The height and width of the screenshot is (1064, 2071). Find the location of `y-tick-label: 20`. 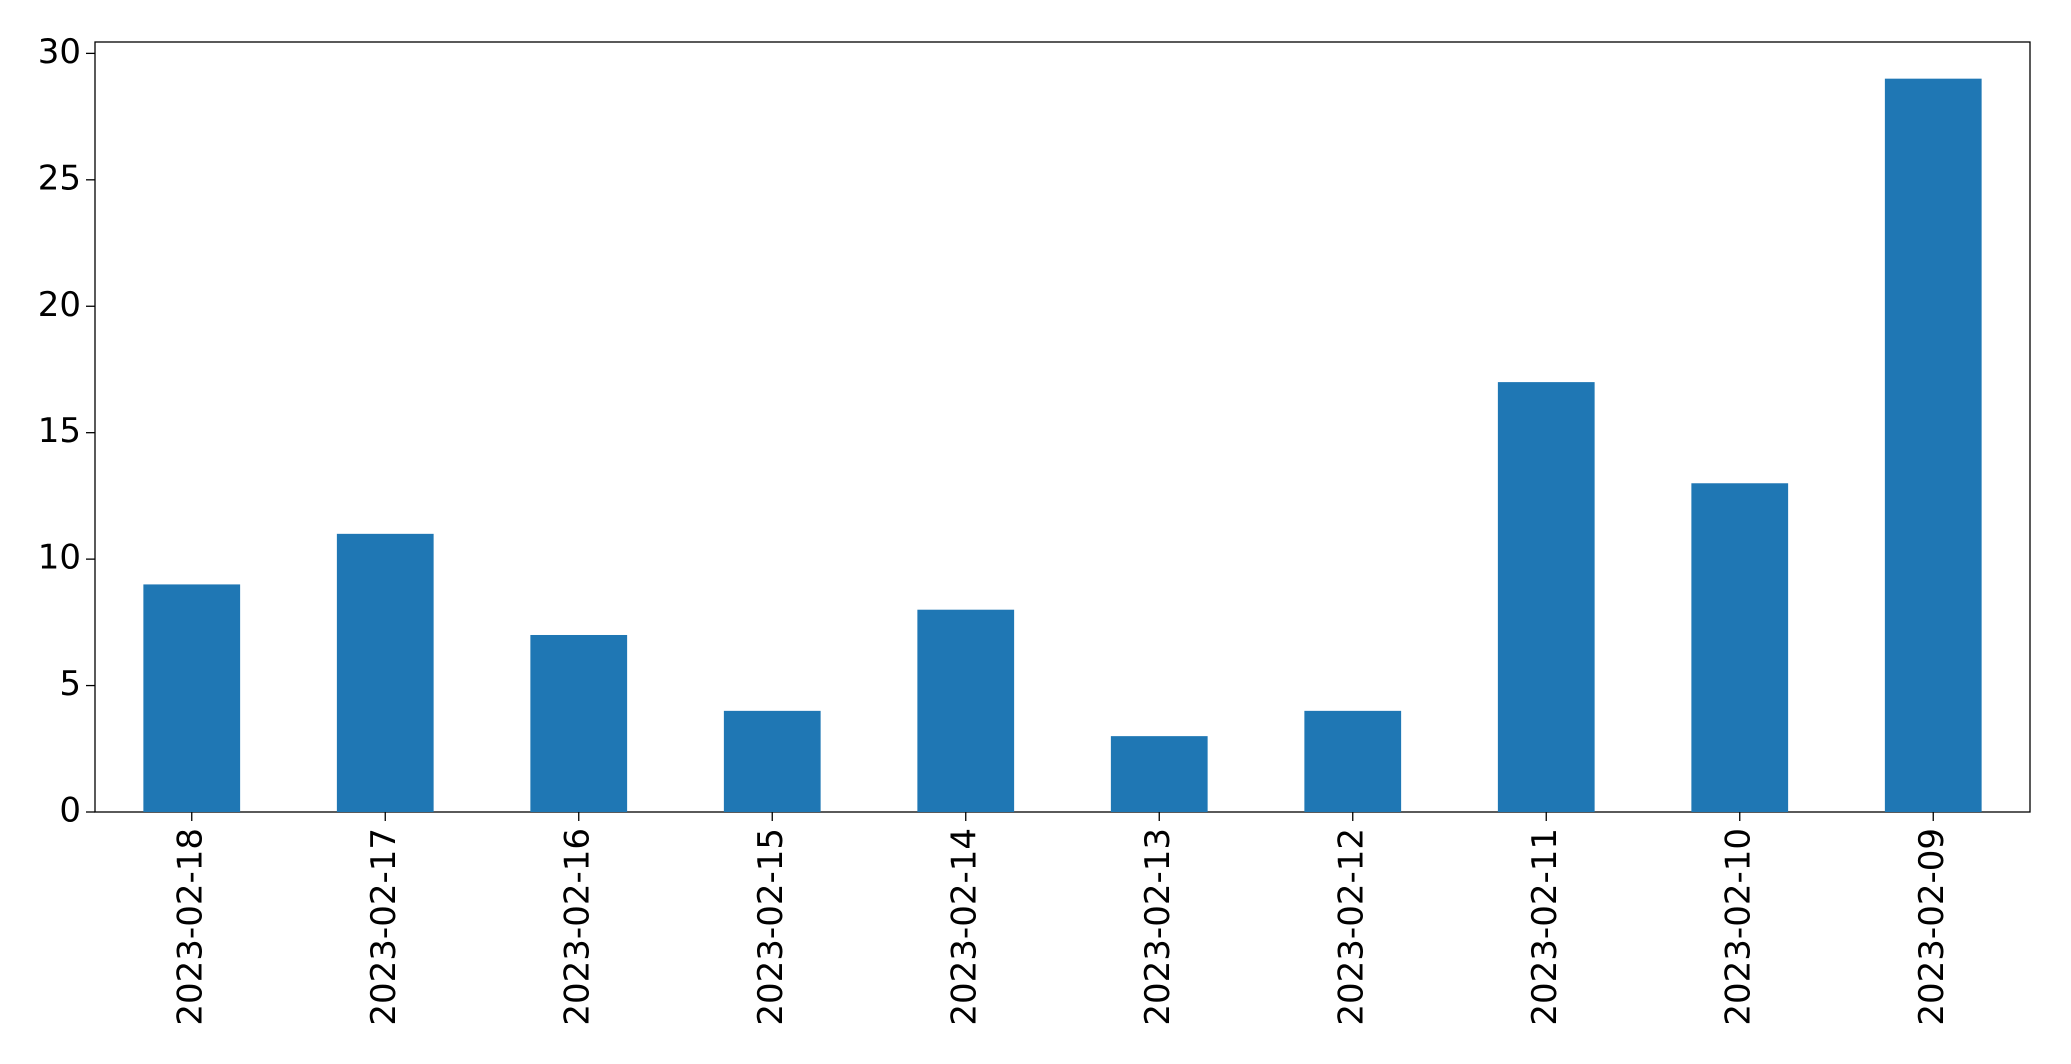

y-tick-label: 20 is located at coordinates (59, 305).